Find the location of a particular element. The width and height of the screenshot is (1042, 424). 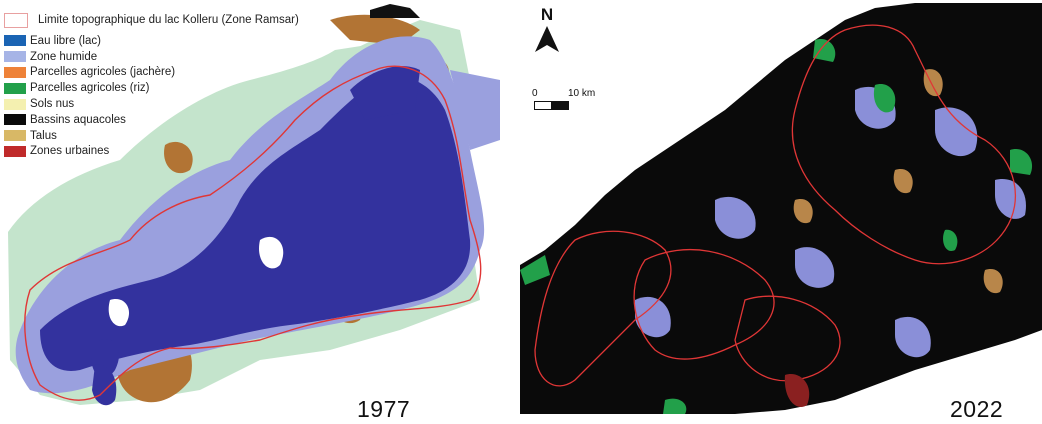

legend-item-zone-humide: Zone humide is located at coordinates (169, 57).